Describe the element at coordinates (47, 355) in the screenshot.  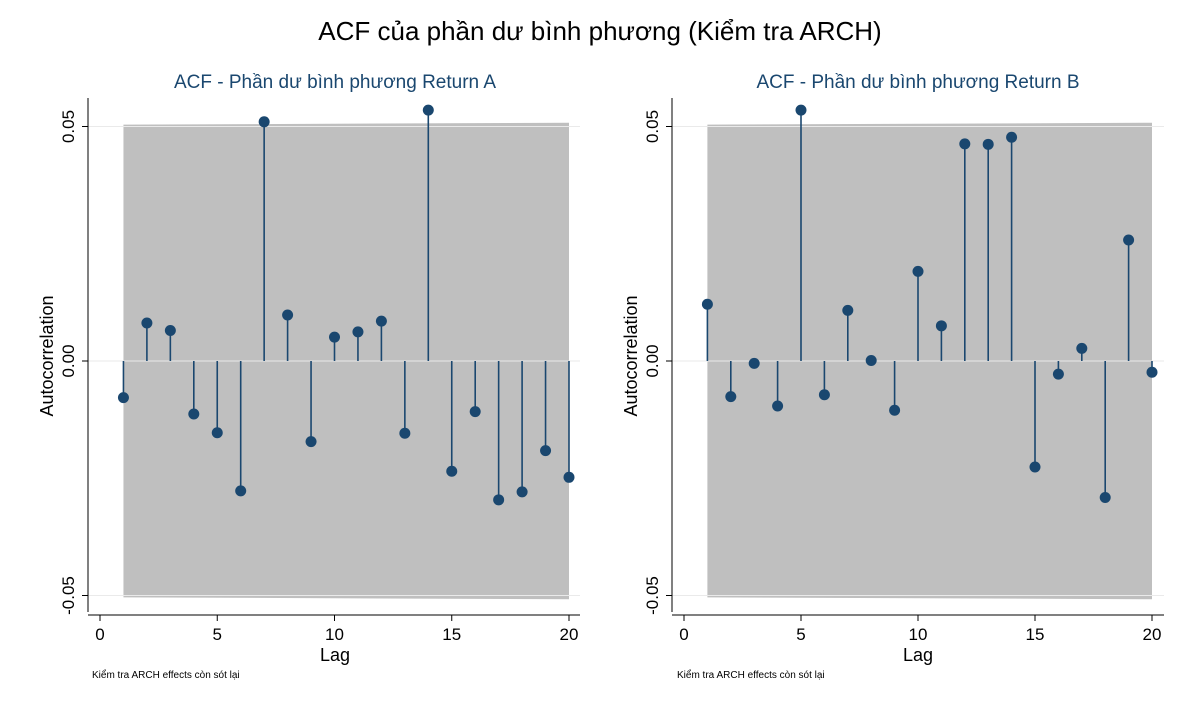
I see `y-axis-title-a: Autocorrelation` at that location.